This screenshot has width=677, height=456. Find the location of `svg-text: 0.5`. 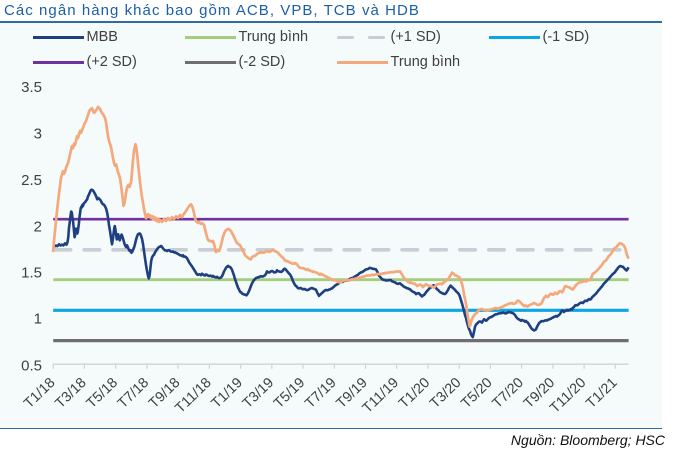

svg-text: 0.5 is located at coordinates (31, 365).